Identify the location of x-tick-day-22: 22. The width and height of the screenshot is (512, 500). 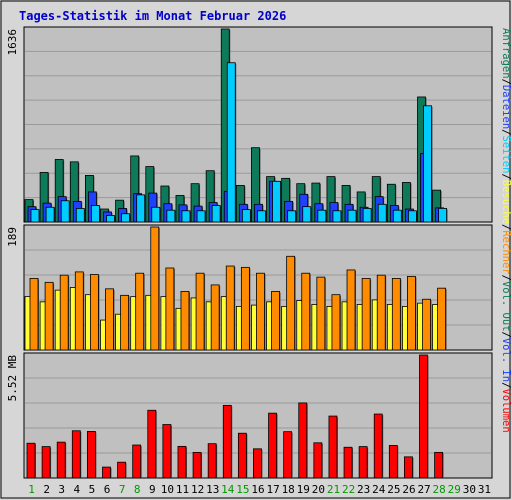
(348, 489).